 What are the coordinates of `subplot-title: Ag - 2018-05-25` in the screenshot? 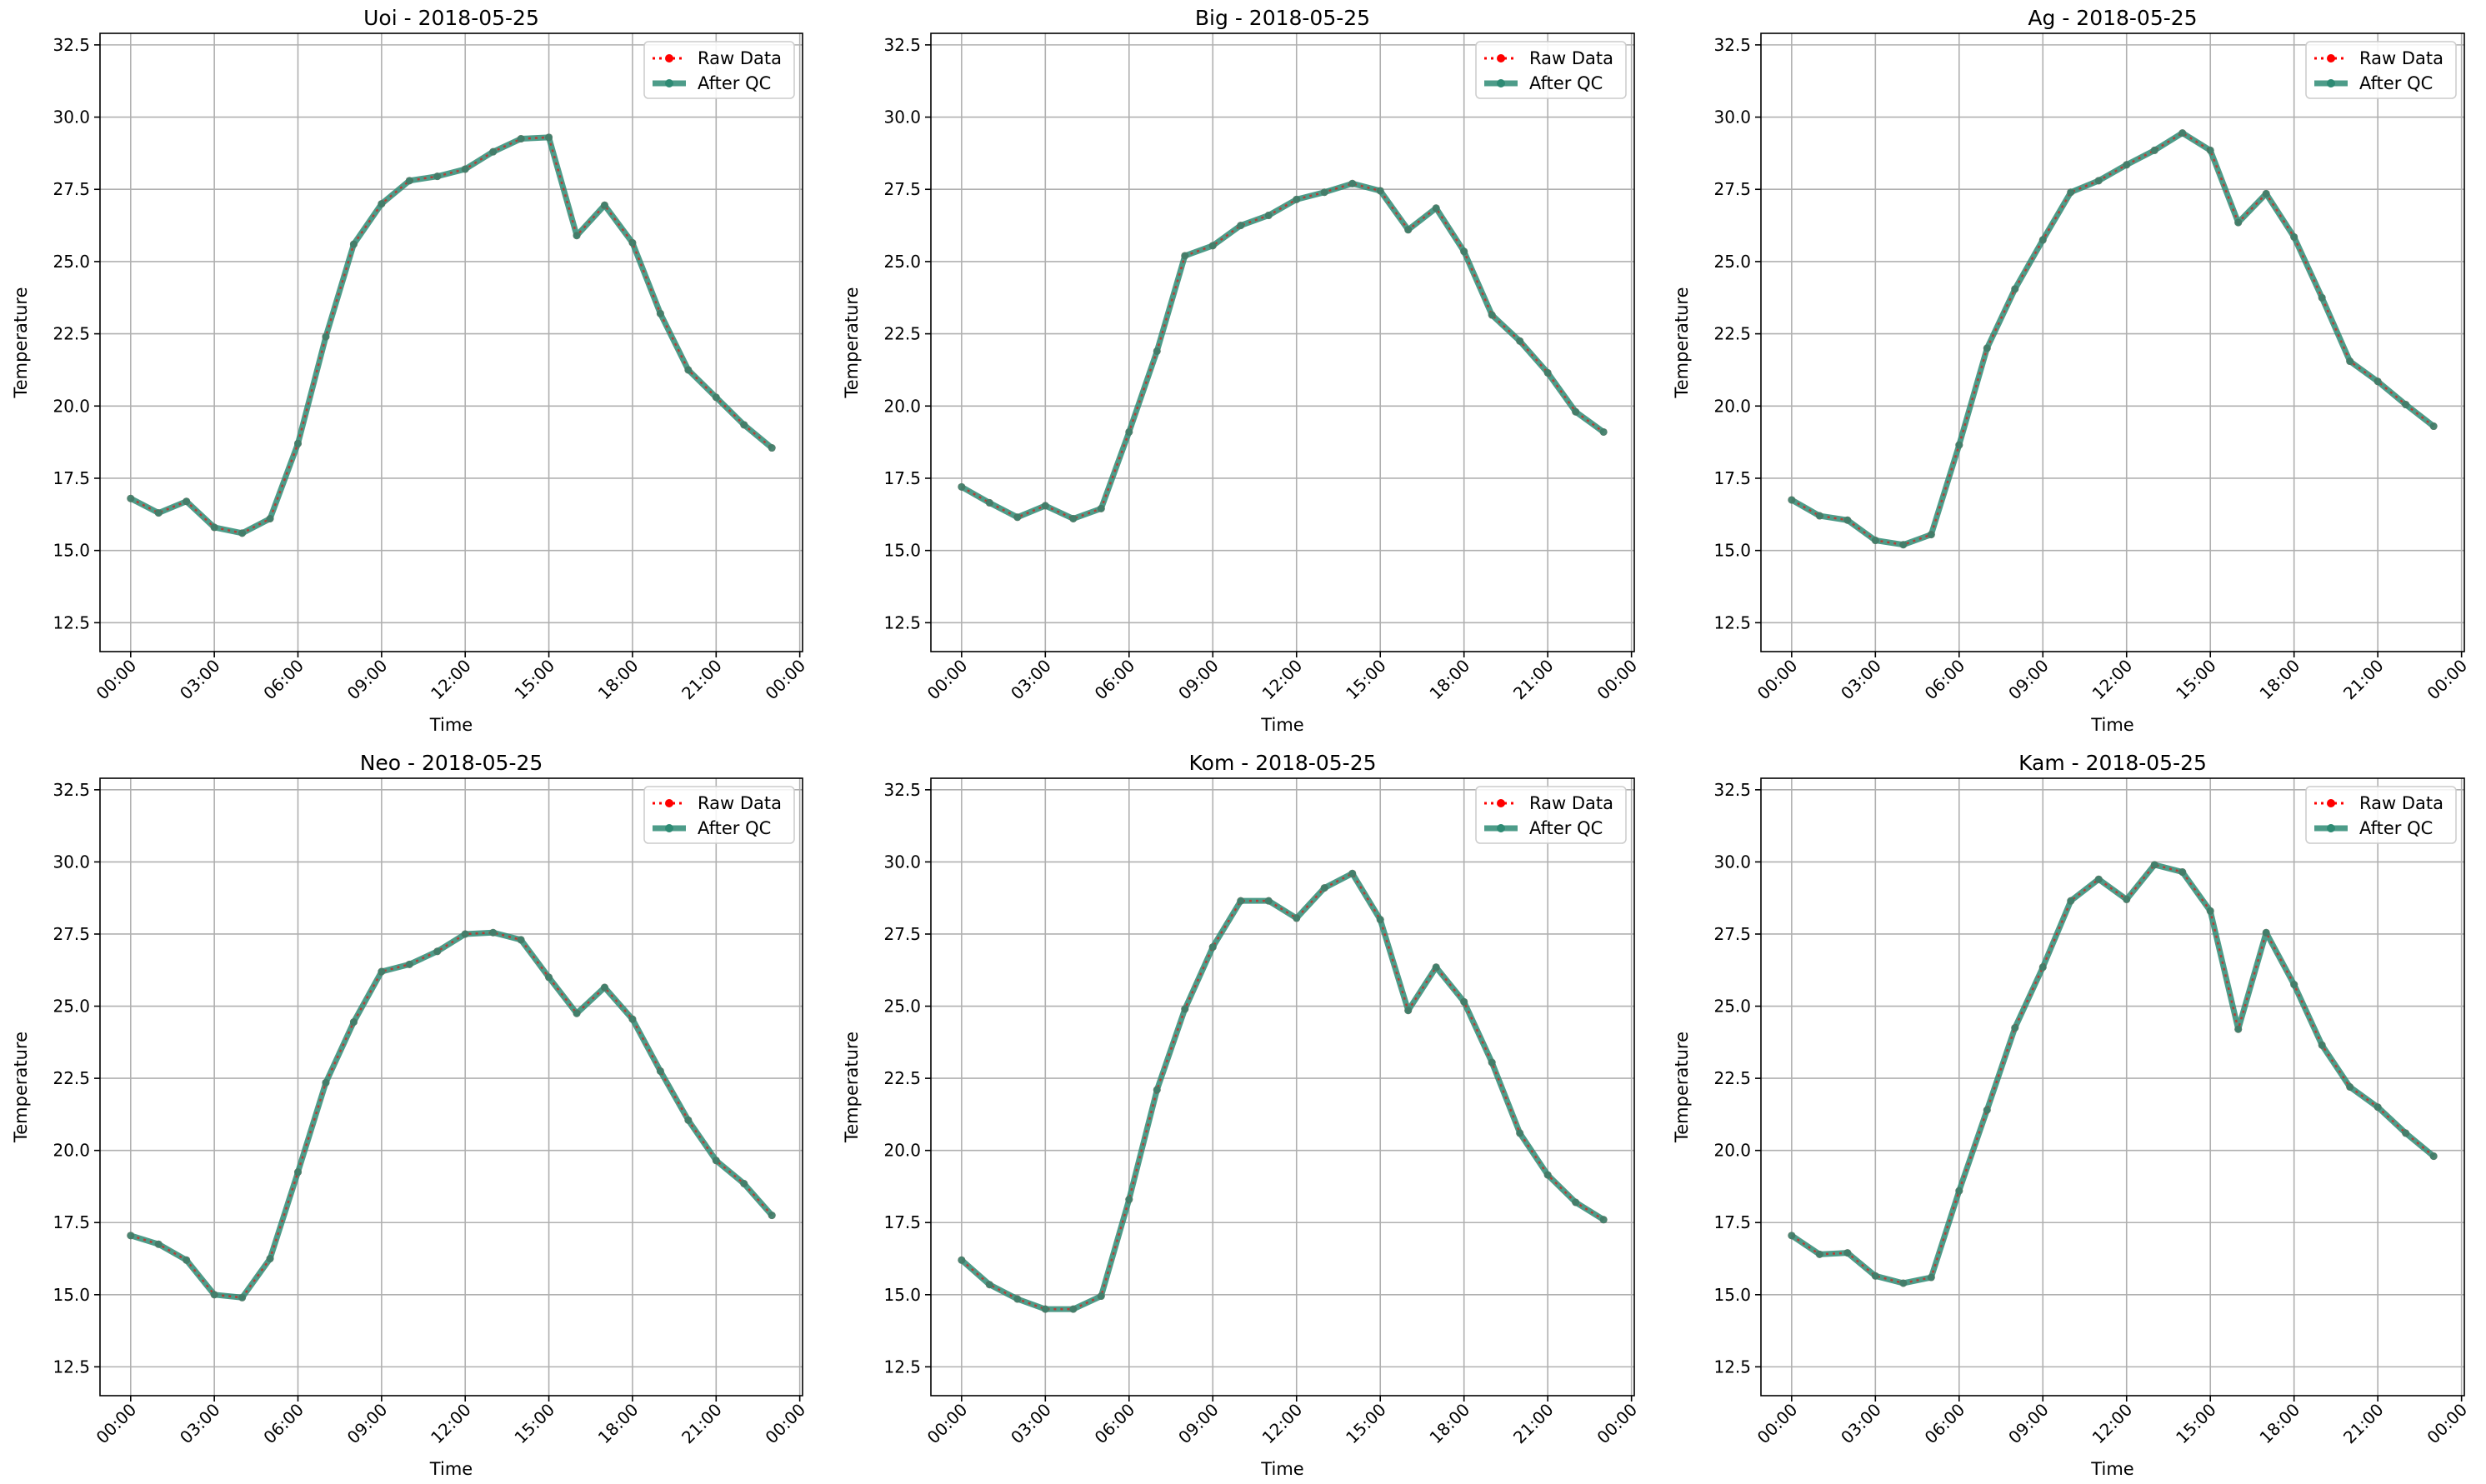 It's located at (2113, 18).